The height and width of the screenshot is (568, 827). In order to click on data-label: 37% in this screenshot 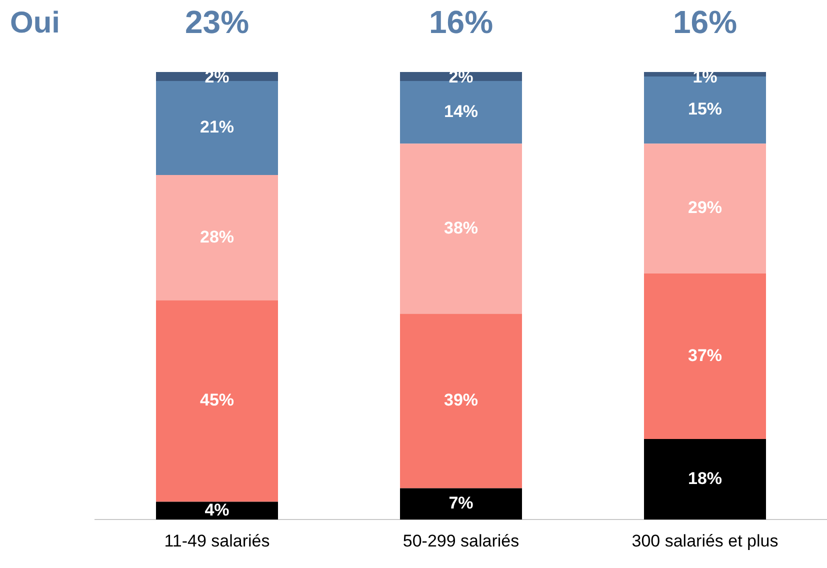, I will do `click(705, 355)`.